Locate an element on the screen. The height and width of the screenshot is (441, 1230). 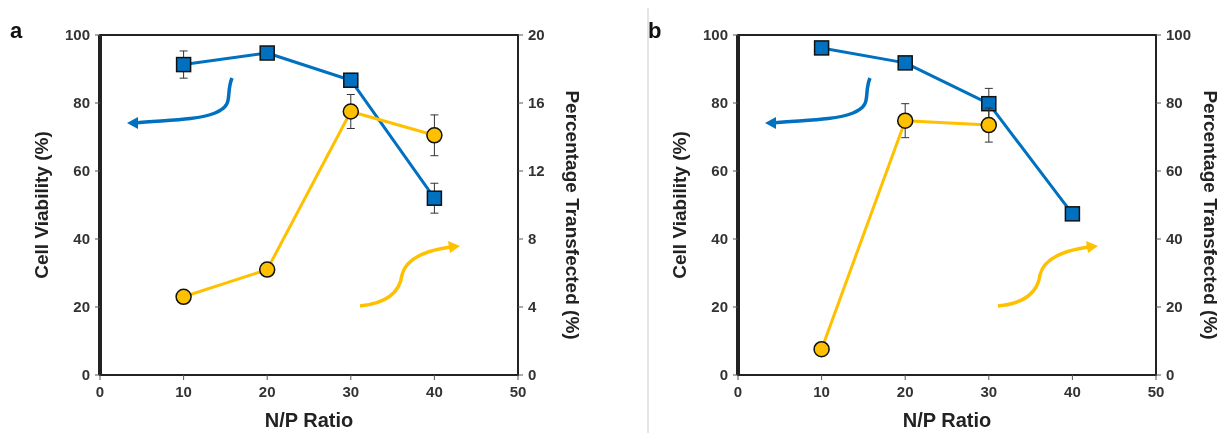
y2-tick-label: 16 is located at coordinates (536, 102).